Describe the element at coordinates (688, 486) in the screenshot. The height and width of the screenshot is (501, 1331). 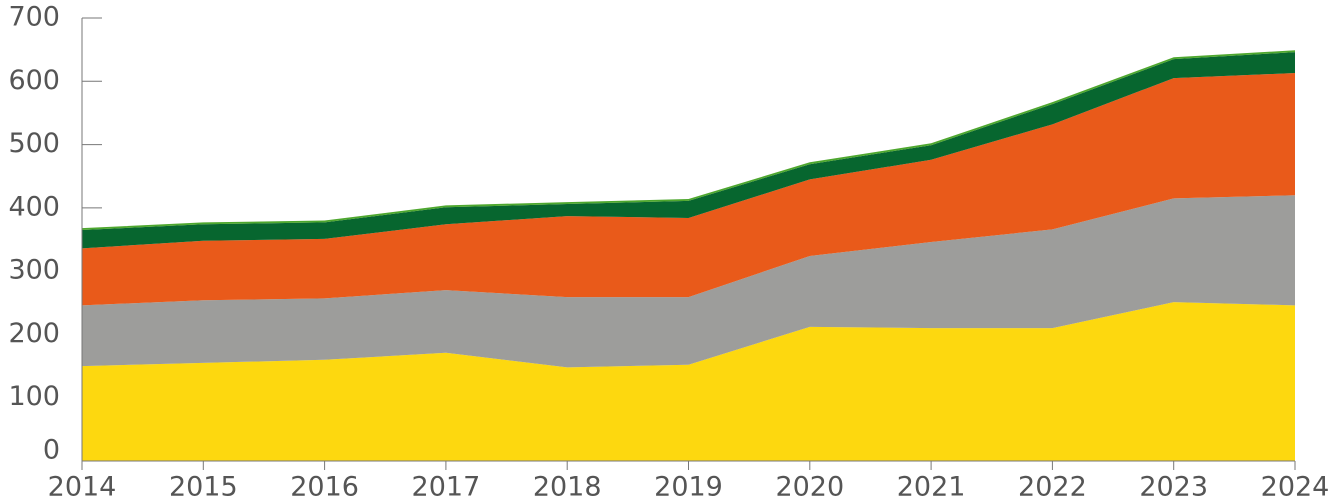
I see `x-tick-label: 2019` at that location.